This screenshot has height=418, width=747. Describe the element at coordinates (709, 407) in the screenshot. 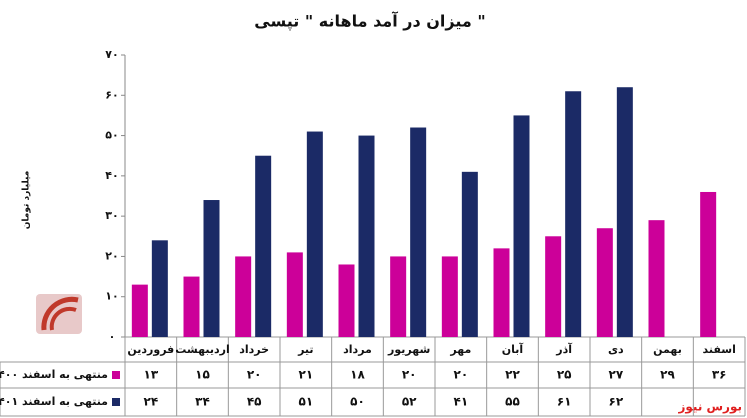

I see `source-label: بورس نیوز` at that location.